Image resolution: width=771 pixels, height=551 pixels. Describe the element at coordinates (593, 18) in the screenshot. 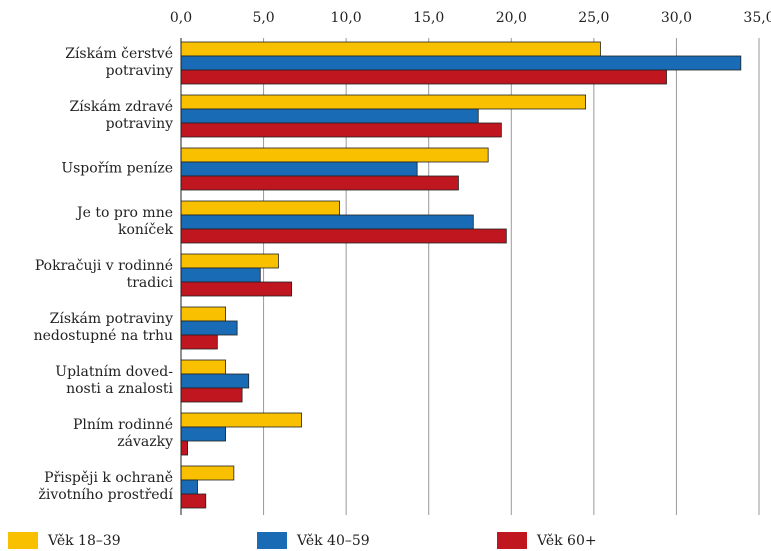

I see `x-tick-label: 25,0` at that location.